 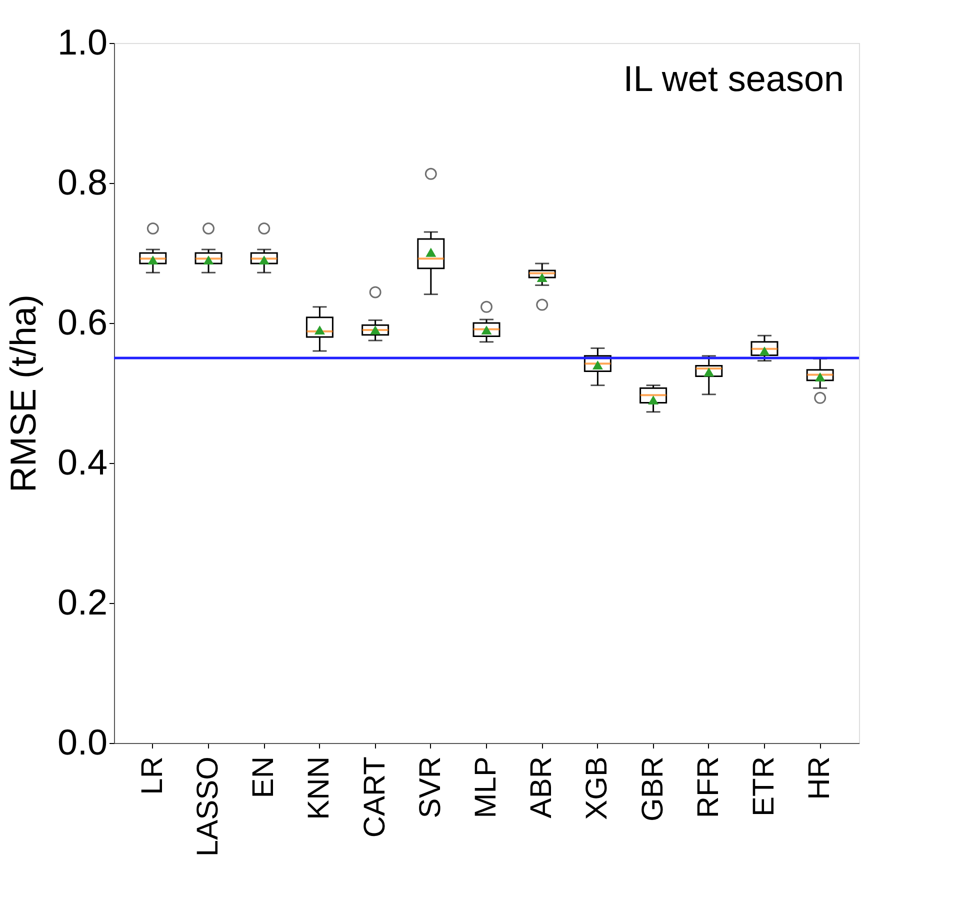 What do you see at coordinates (708, 787) in the screenshot?
I see `x-tick-label: RFR` at bounding box center [708, 787].